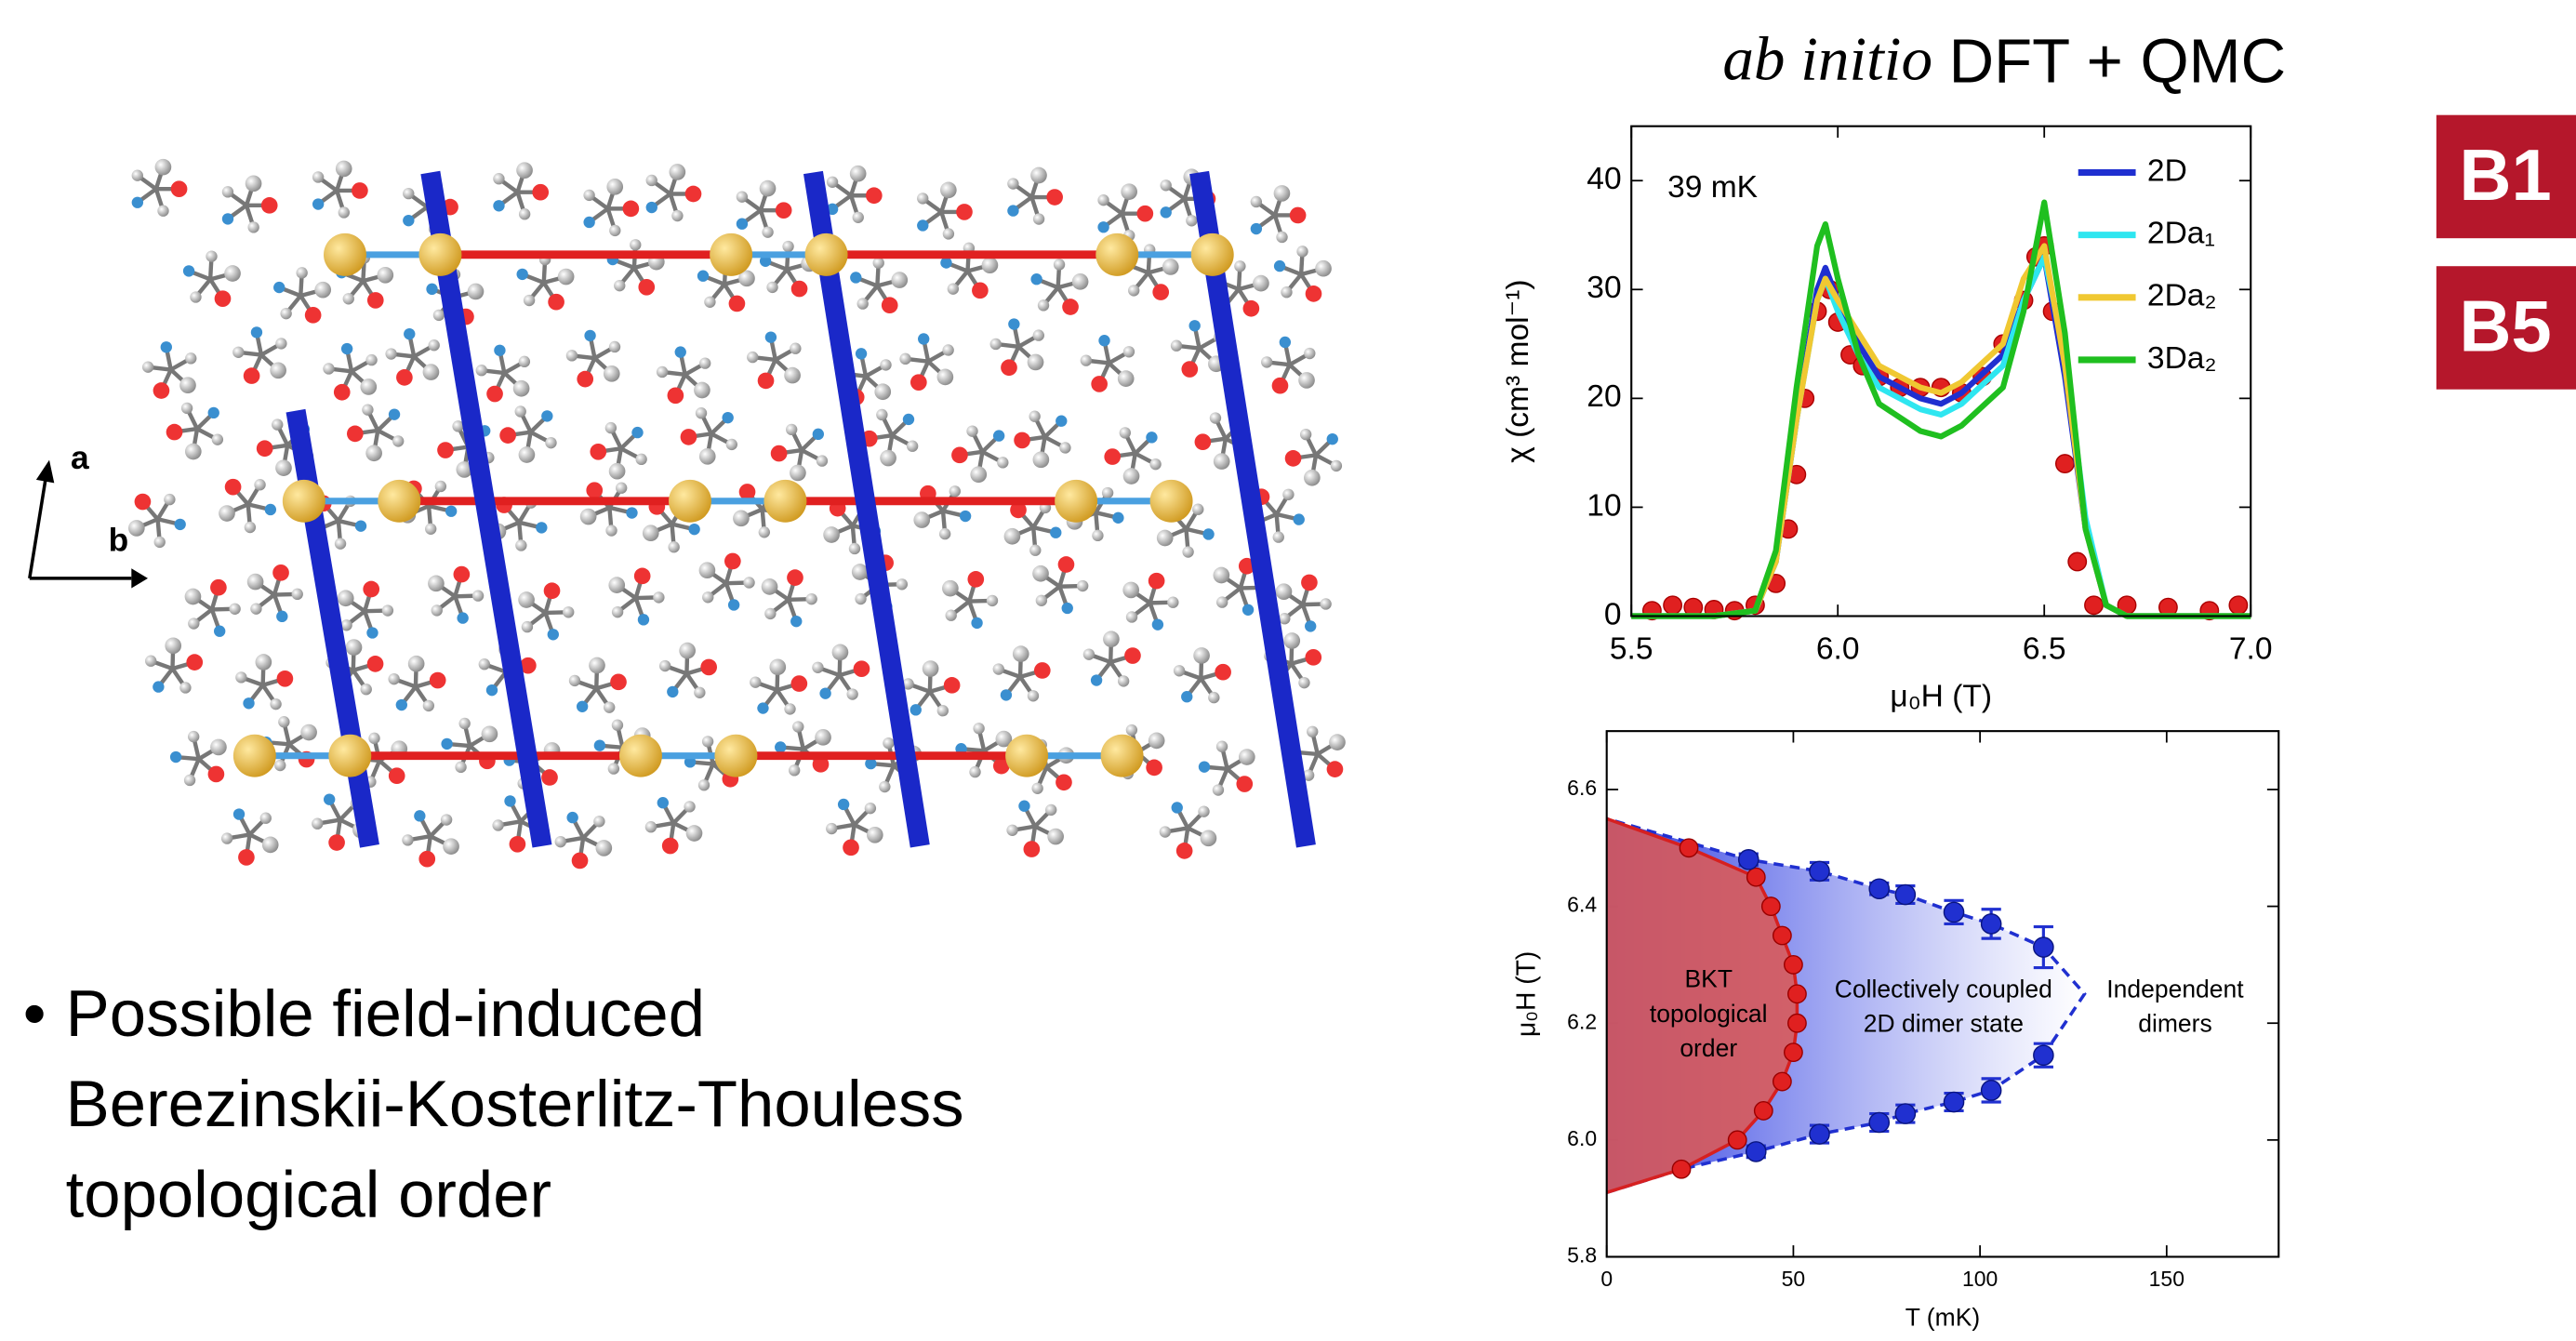 The image size is (2576, 1341). What do you see at coordinates (1604, 288) in the screenshot?
I see `y-tick-label: 30` at bounding box center [1604, 288].